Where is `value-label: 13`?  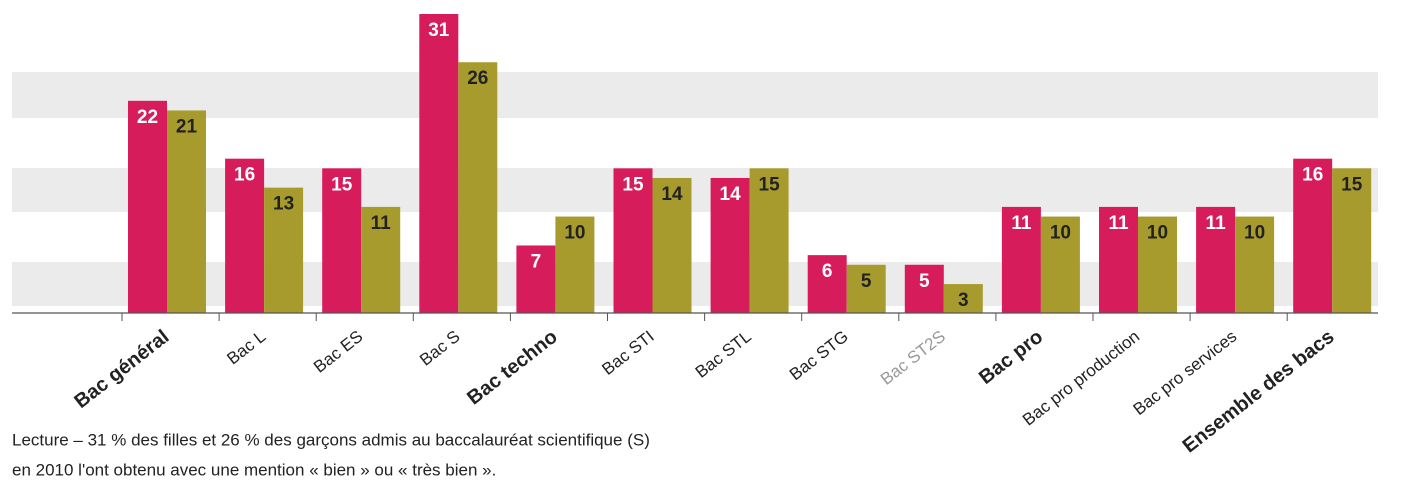
value-label: 13 is located at coordinates (283, 204).